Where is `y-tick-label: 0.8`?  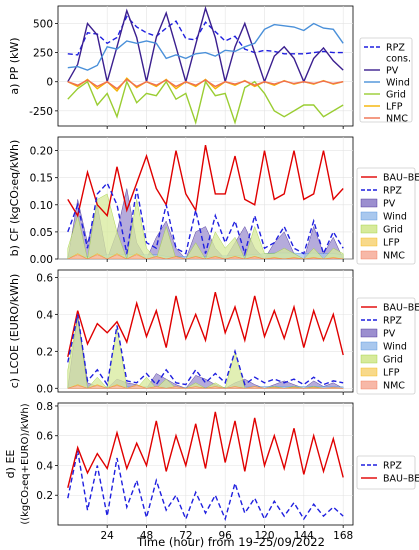 y-tick-label: 0.8 is located at coordinates (44, 407).